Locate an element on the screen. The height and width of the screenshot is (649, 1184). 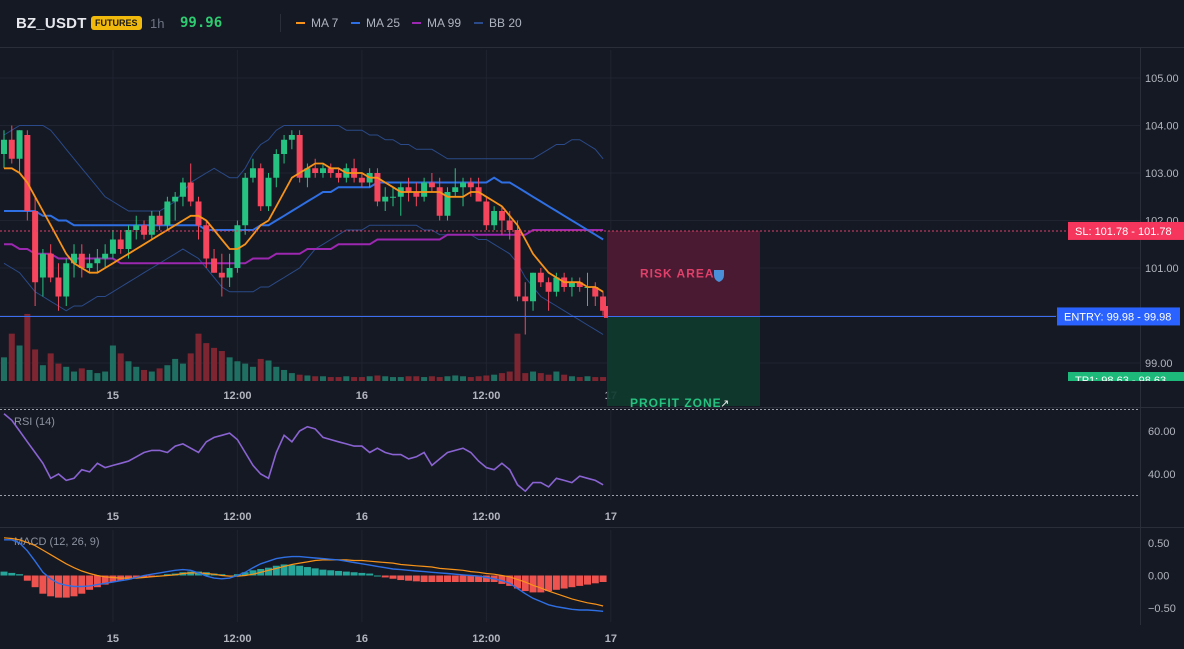
macd-title: MACD (12, 26, 9) is located at coordinates (57, 542).